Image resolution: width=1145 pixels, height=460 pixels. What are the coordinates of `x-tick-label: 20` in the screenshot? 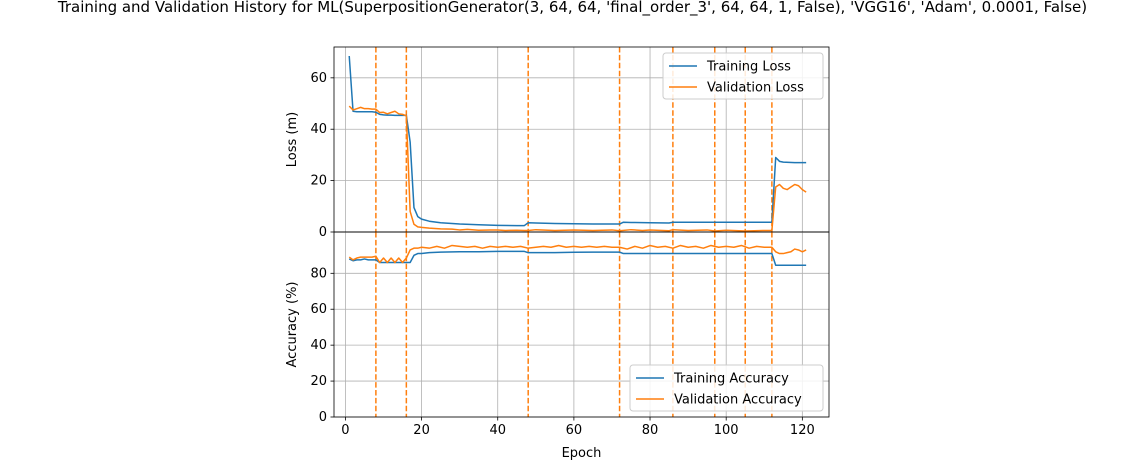 It's located at (421, 430).